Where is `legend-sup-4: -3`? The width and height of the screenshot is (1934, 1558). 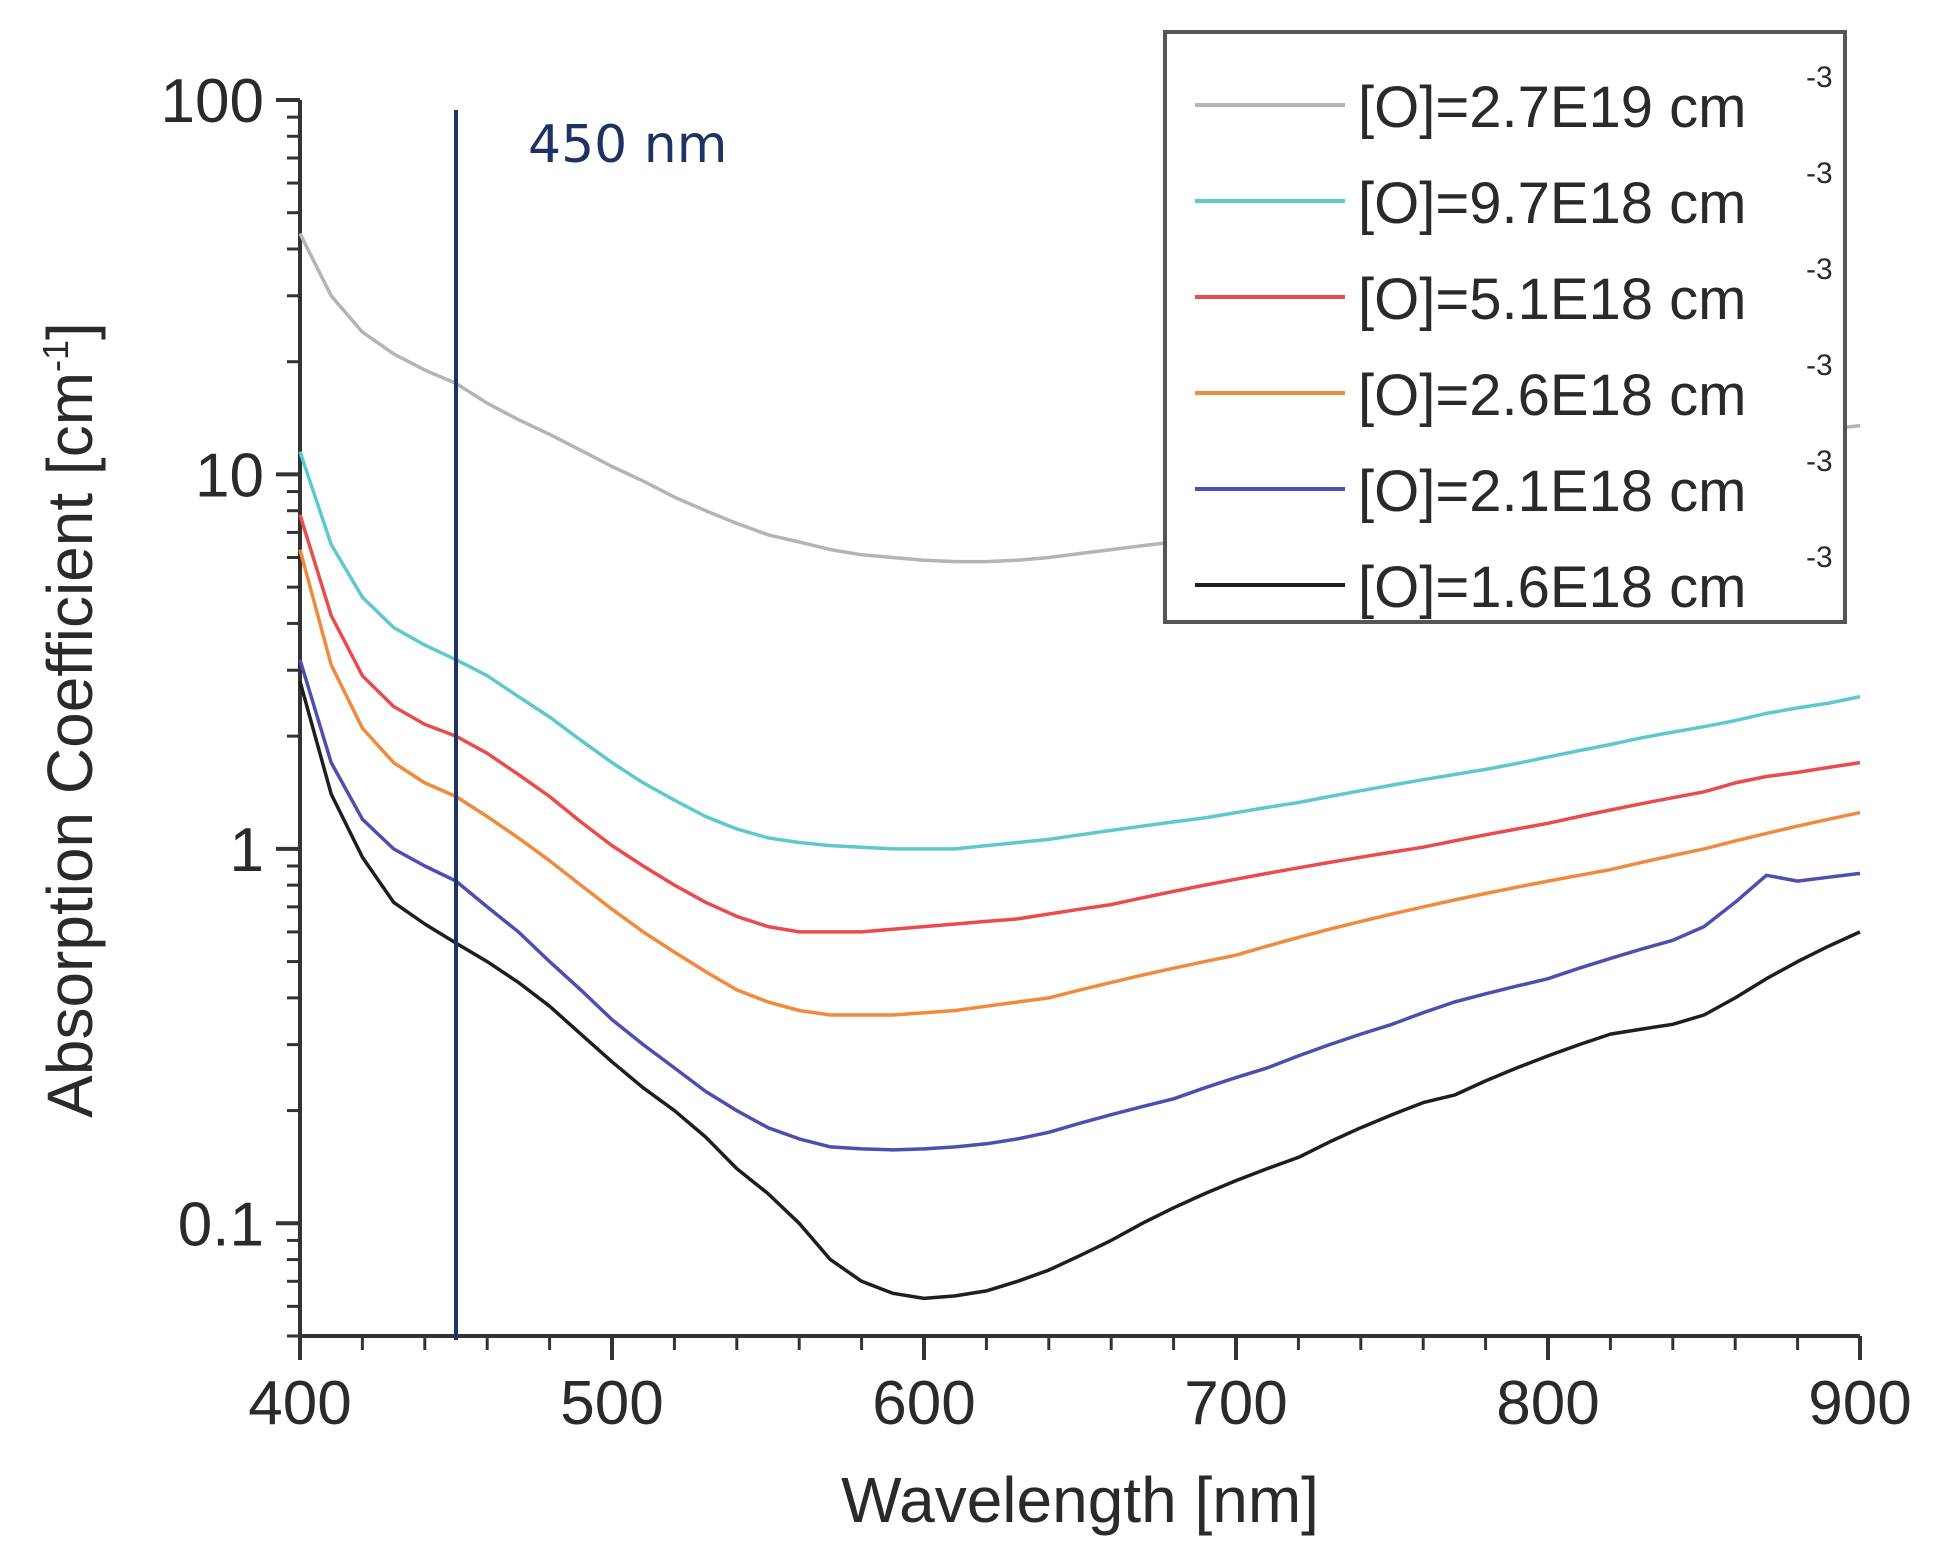
legend-sup-4: -3 is located at coordinates (1819, 365).